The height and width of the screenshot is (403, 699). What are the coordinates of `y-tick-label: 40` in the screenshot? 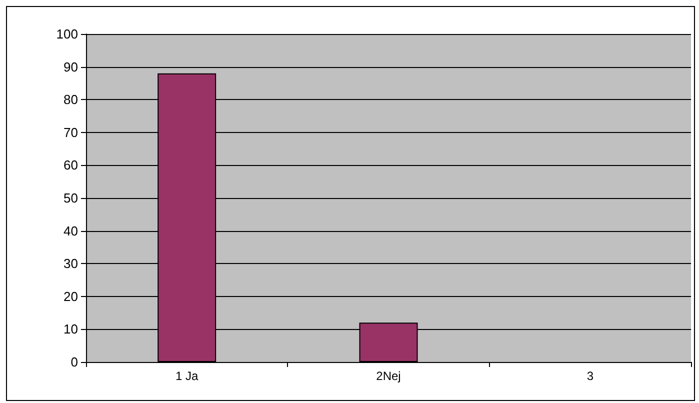 It's located at (71, 230).